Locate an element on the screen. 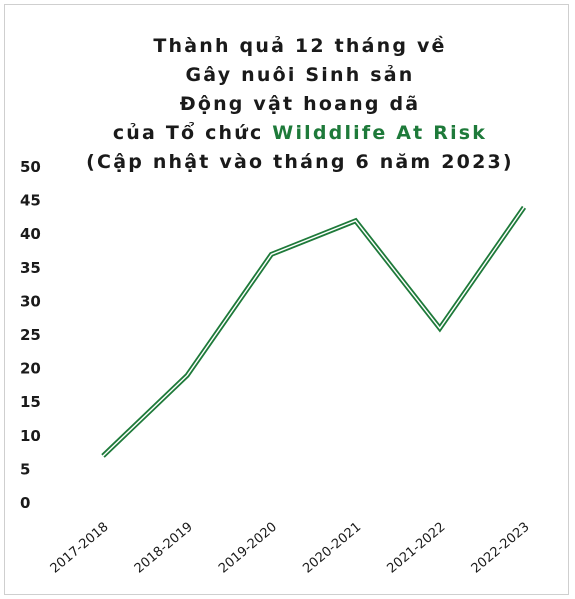 Image resolution: width=575 pixels, height=599 pixels. title-line-2: Gây nuôi Sinh sản is located at coordinates (300, 75).